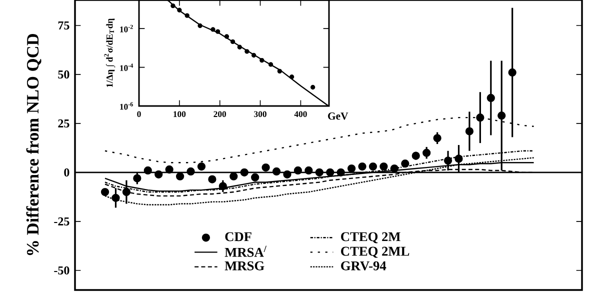  What do you see at coordinates (62, 221) in the screenshot?
I see `y-tick-label: -25` at bounding box center [62, 221].